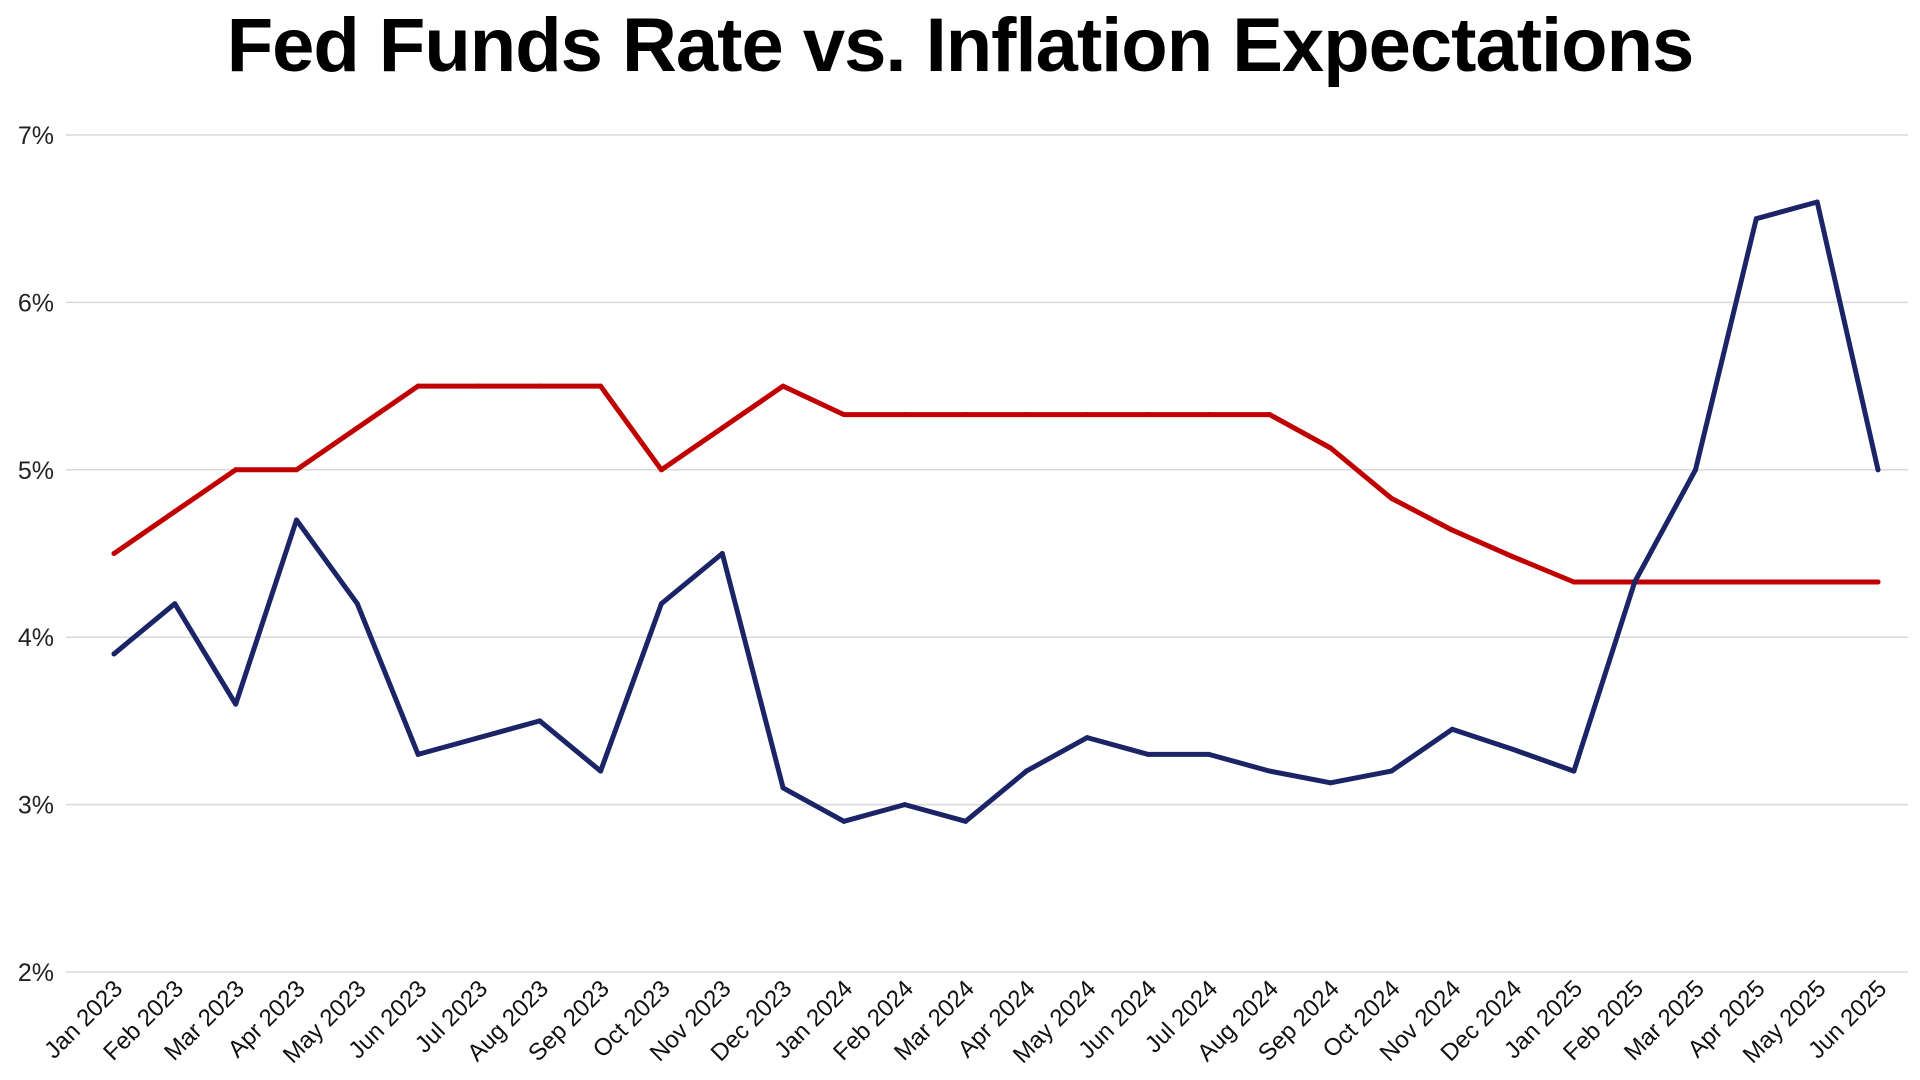 This screenshot has height=1080, width=1920. Describe the element at coordinates (36, 303) in the screenshot. I see `y-tick-label: 6%` at that location.